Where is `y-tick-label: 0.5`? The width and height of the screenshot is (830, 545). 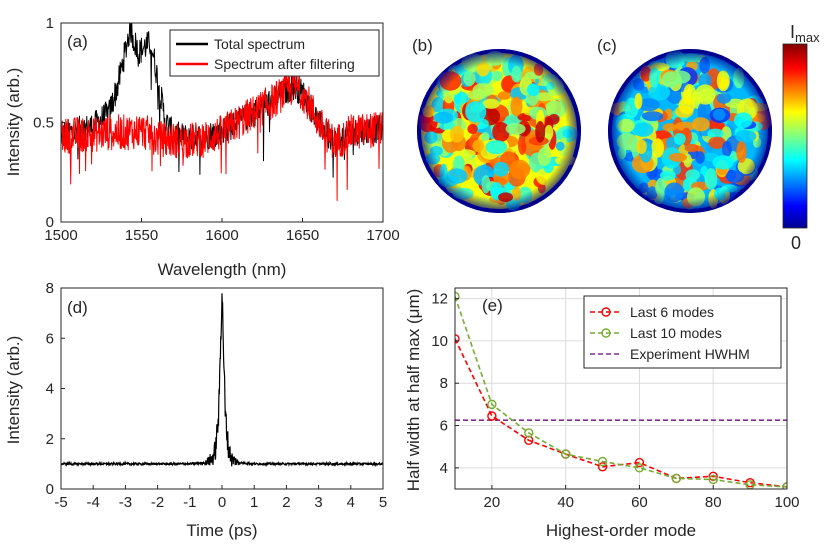 y-tick-label: 0.5 is located at coordinates (43, 123).